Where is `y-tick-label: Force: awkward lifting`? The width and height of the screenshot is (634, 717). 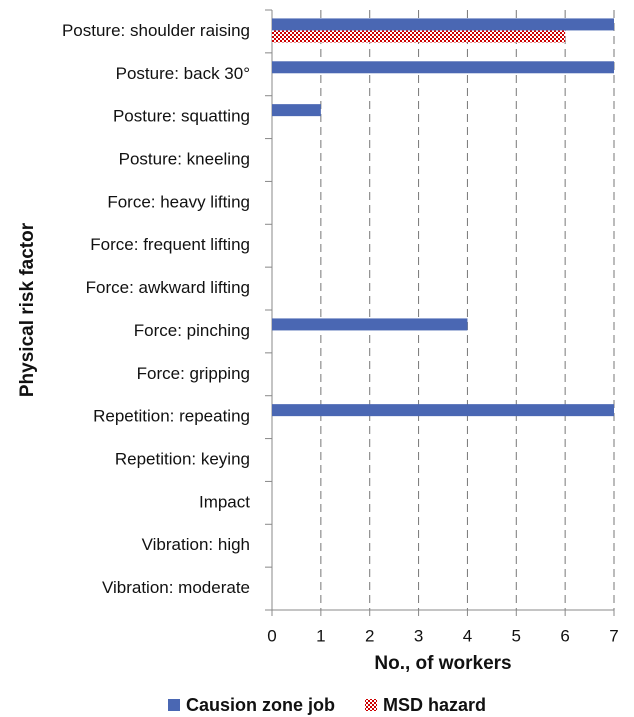
y-tick-label: Force: awkward lifting is located at coordinates (168, 287).